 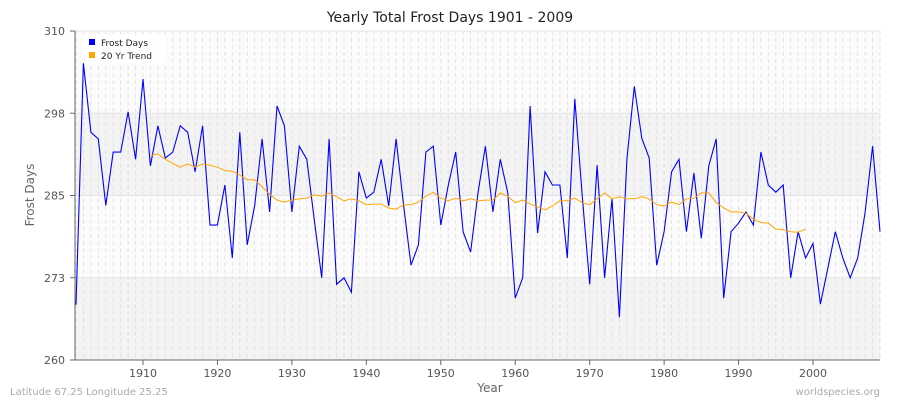 I want to click on x-tick-label: 1940, so click(x=366, y=373).